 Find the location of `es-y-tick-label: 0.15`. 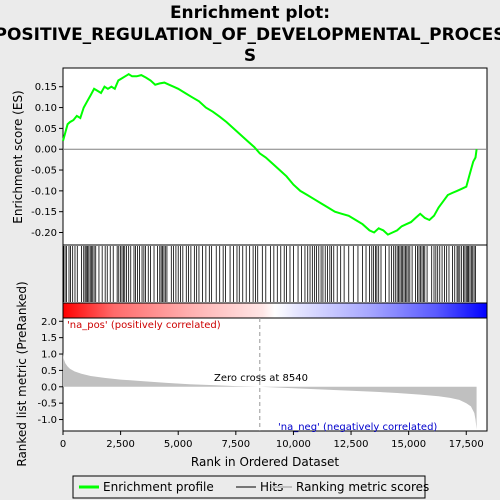

es-y-tick-label: 0.15 is located at coordinates (46, 87).